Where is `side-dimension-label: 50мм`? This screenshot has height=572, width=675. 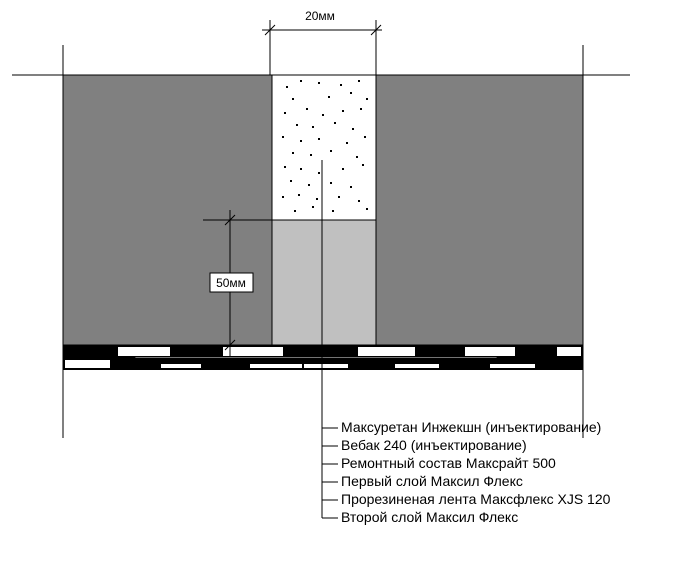
side-dimension-label: 50мм is located at coordinates (231, 283).